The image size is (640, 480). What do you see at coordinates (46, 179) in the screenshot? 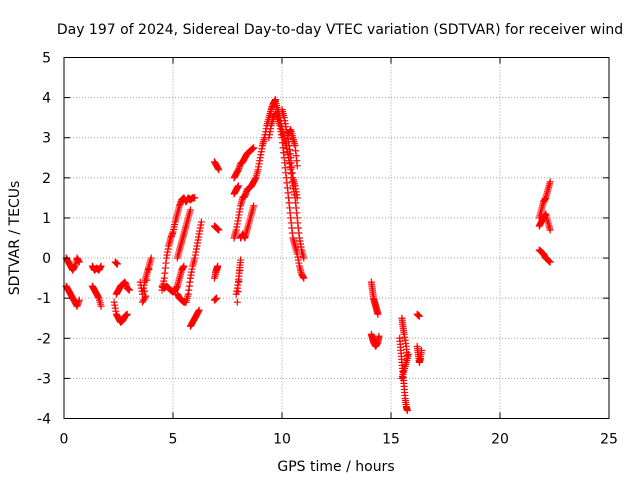
I see `y-tick-label: 2` at bounding box center [46, 179].